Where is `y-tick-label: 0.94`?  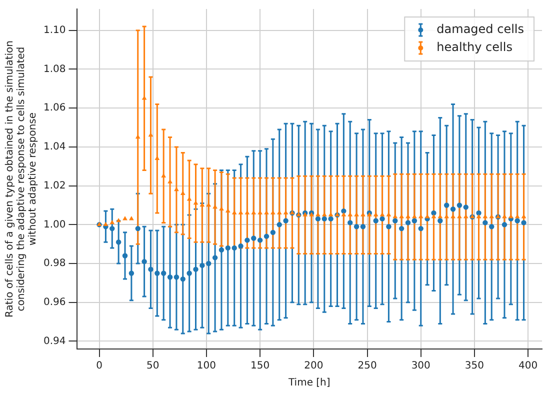 y-tick-label: 0.94 is located at coordinates (55, 341).